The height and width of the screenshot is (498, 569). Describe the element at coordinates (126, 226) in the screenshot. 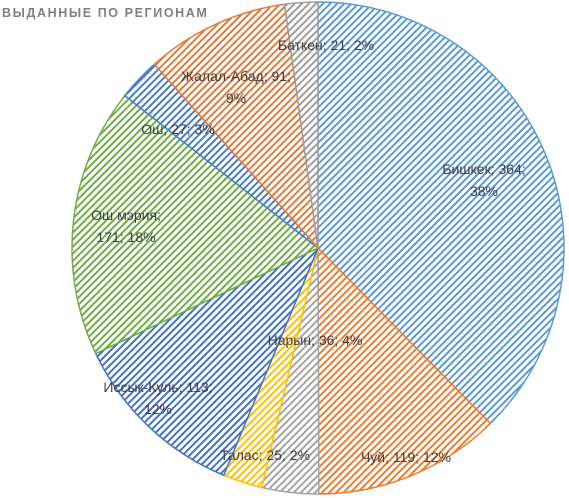

I see `slice-label: Ош мэрия; 171; 18%` at that location.